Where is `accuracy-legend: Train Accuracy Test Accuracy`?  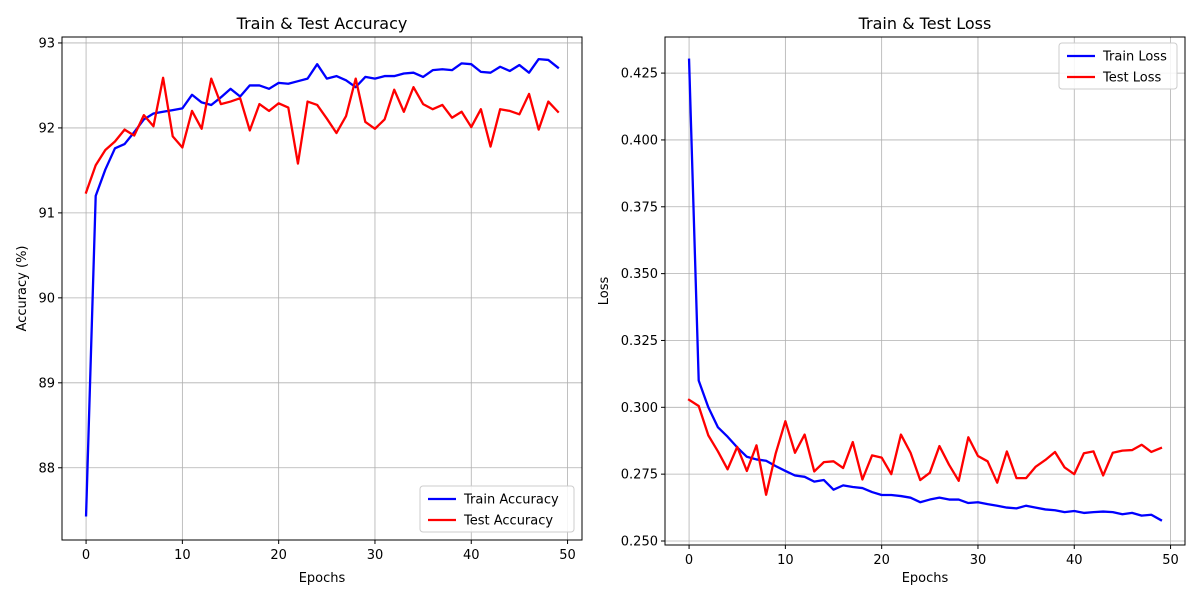 accuracy-legend: Train Accuracy Test Accuracy is located at coordinates (497, 509).